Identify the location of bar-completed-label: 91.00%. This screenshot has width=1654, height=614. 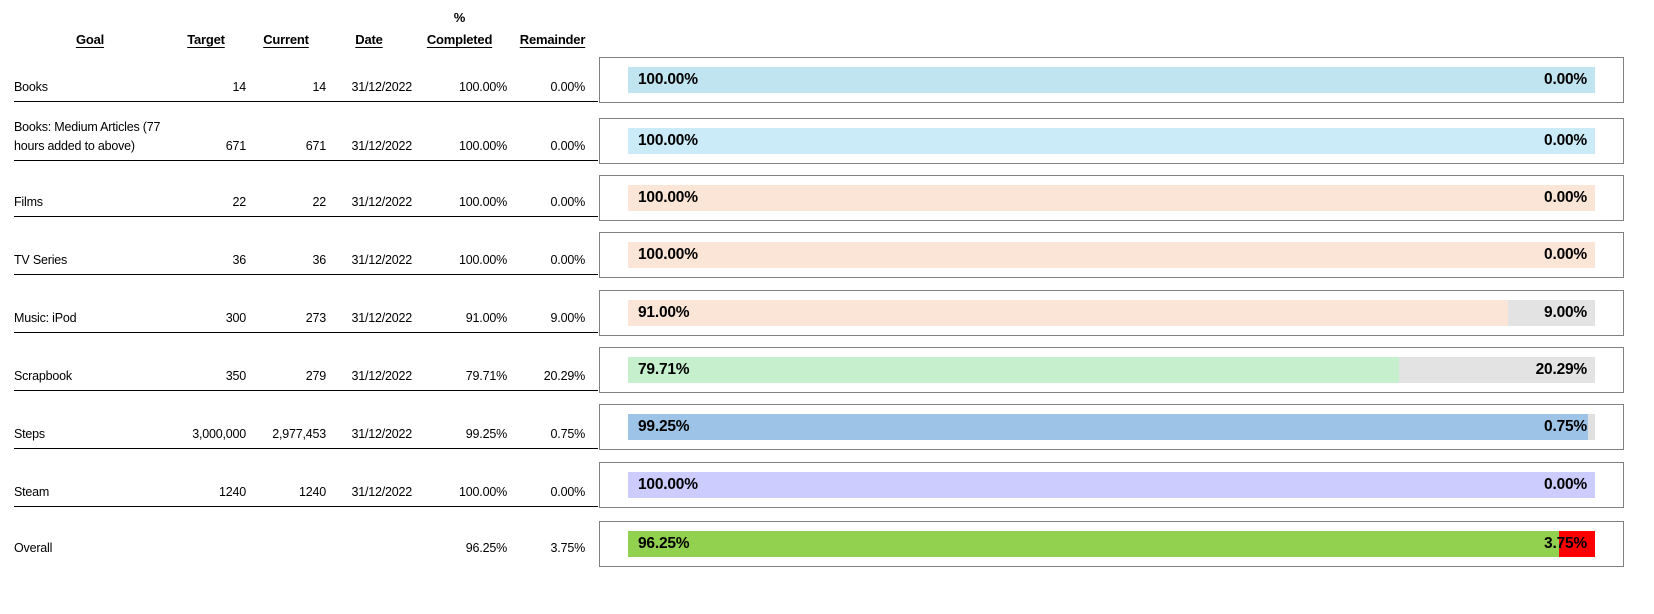
(664, 312).